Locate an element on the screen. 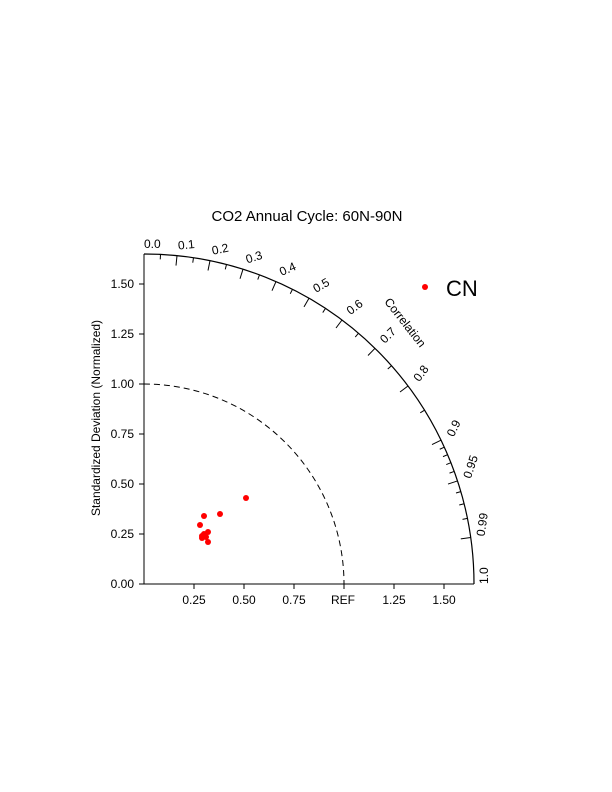 The width and height of the screenshot is (612, 792). correlation-tick-label: 0.8 is located at coordinates (420, 373).